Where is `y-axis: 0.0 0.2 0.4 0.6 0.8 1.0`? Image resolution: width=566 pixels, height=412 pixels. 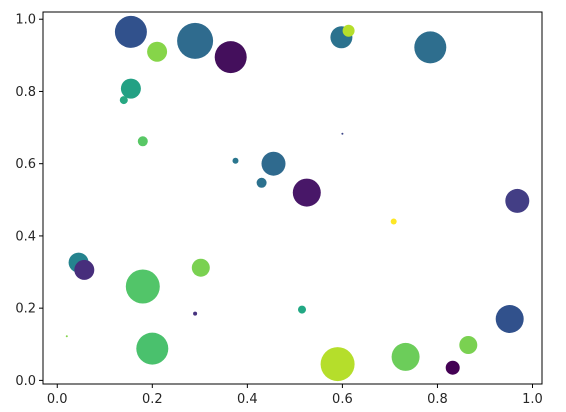
y-axis: 0.0 0.2 0.4 0.6 0.8 1.0 is located at coordinates (29, 201).